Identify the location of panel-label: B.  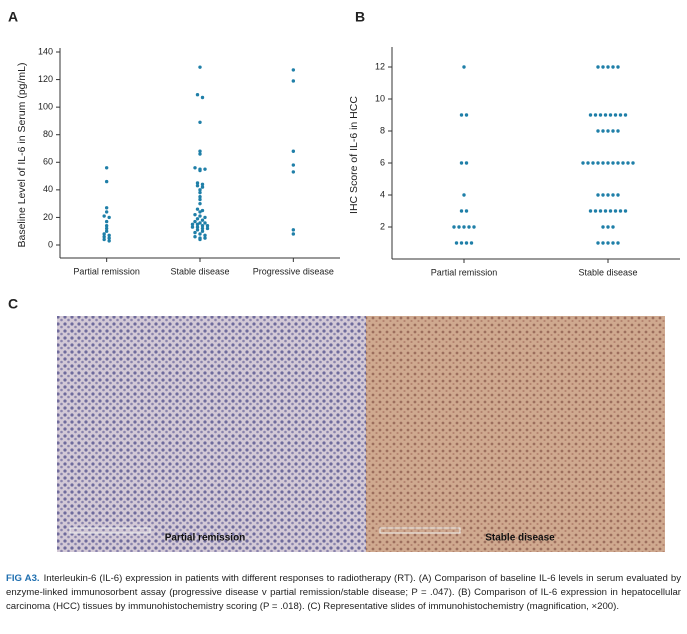
(360, 17).